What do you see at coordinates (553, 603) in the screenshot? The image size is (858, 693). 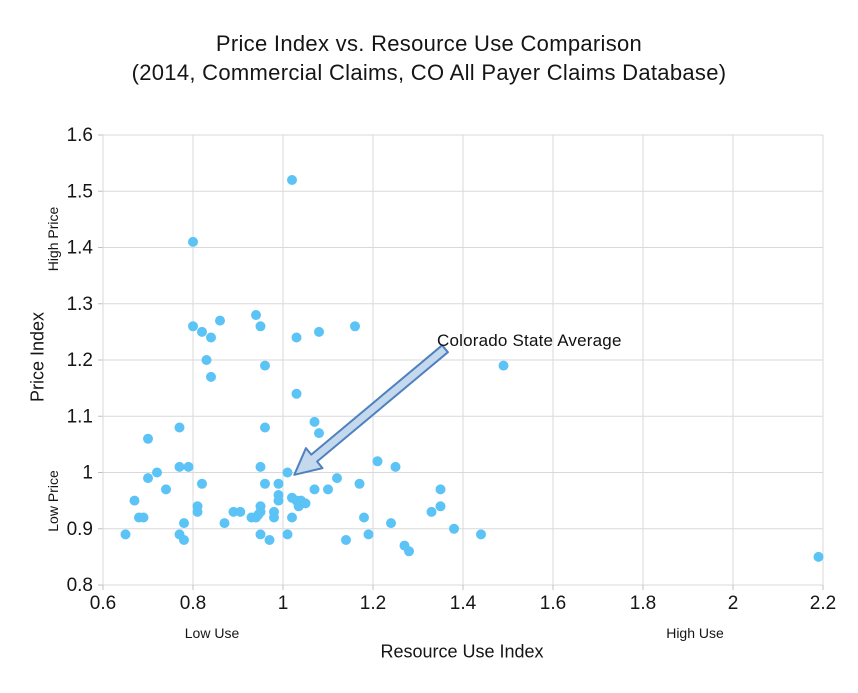 I see `x-tick-label: 1.6` at bounding box center [553, 603].